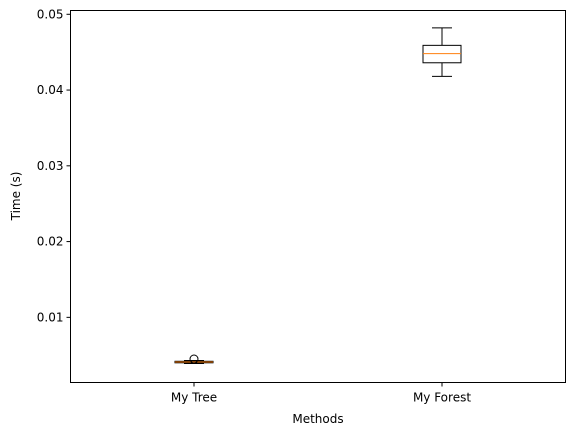  I want to click on x-tick-label: My Tree, so click(194, 398).